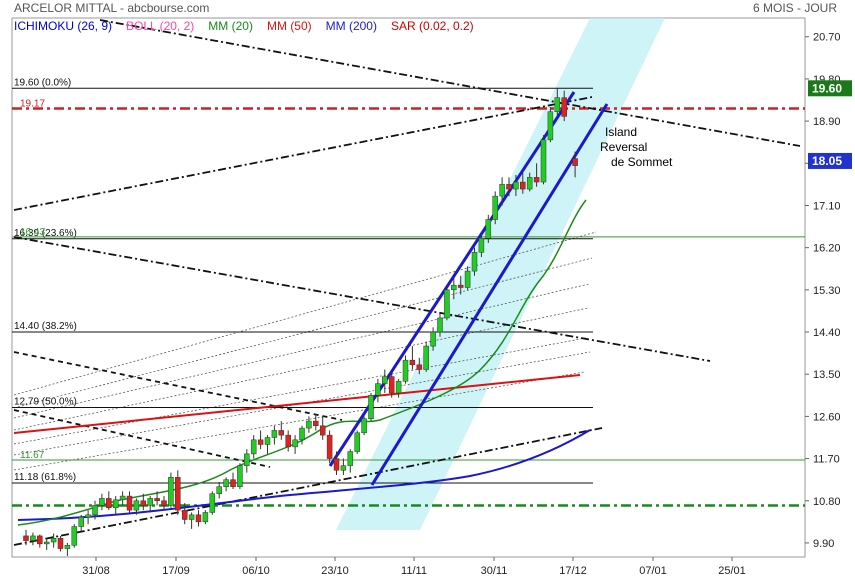 Image resolution: width=855 pixels, height=580 pixels. I want to click on y-tick-label: 16.20, so click(827, 249).